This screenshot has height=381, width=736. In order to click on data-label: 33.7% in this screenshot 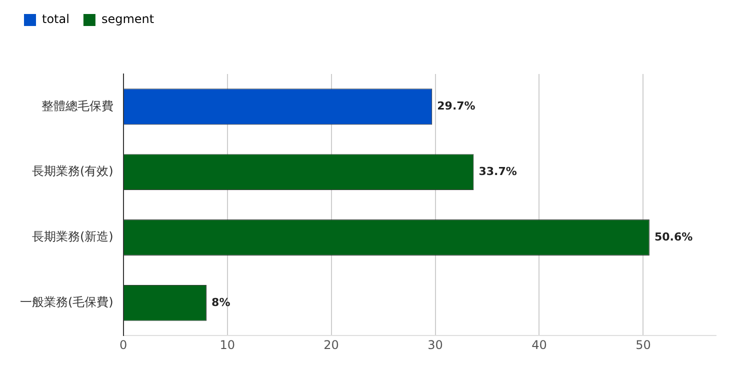, I will do `click(497, 171)`.